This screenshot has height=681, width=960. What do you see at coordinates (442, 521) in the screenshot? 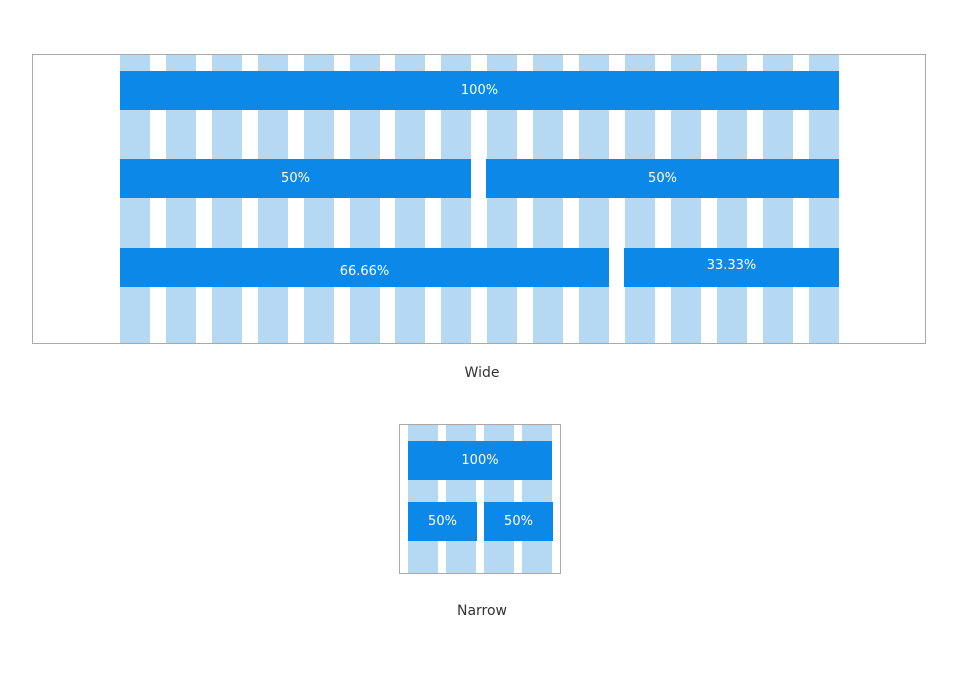
I see `narrow-row2-cell-50-left: 50%` at bounding box center [442, 521].